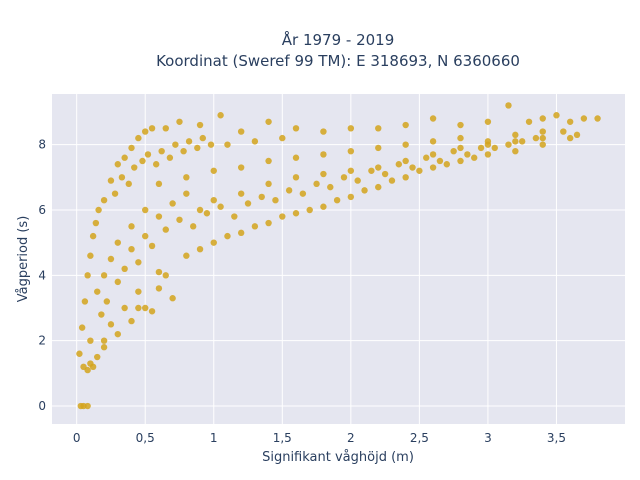  I want to click on y-axis-label: Vågperiod (s), so click(23, 259).